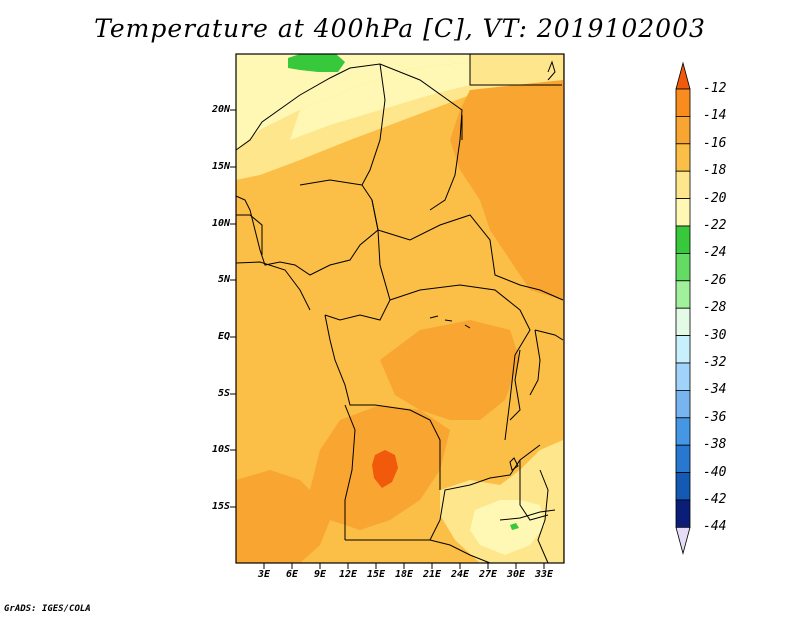 This screenshot has height=618, width=800. Describe the element at coordinates (715, 253) in the screenshot. I see `colorbar-label: -24` at that location.